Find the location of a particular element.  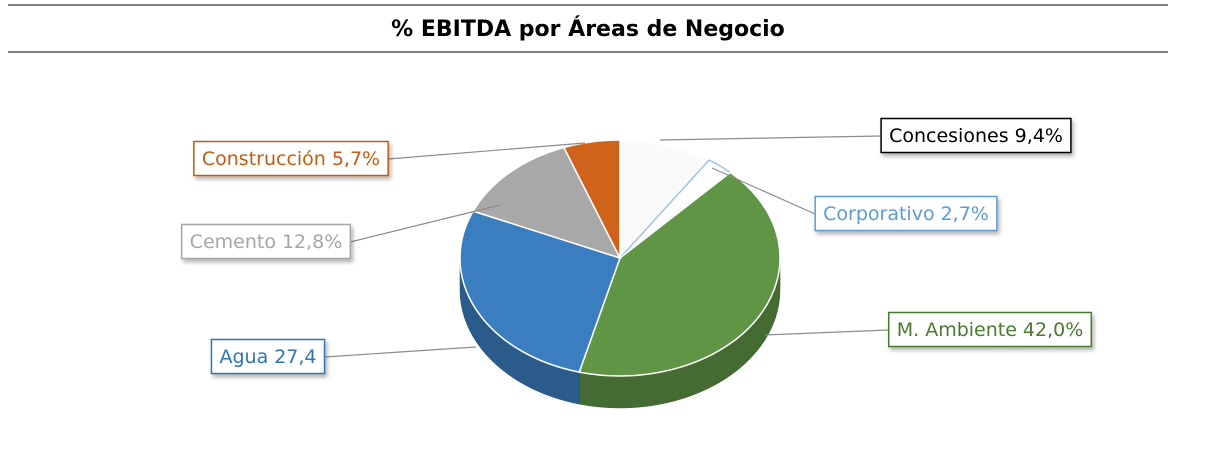

value-label: 2,7% is located at coordinates (965, 214).